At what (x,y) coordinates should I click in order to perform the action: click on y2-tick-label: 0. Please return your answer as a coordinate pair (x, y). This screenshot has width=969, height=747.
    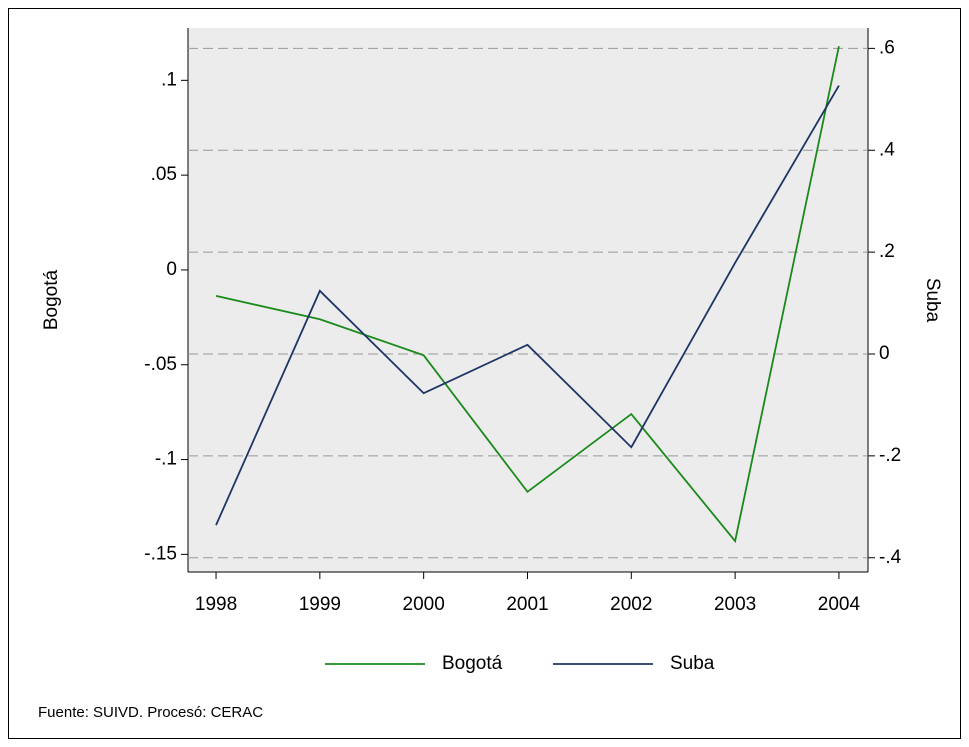
    Looking at the image, I should click on (884, 353).